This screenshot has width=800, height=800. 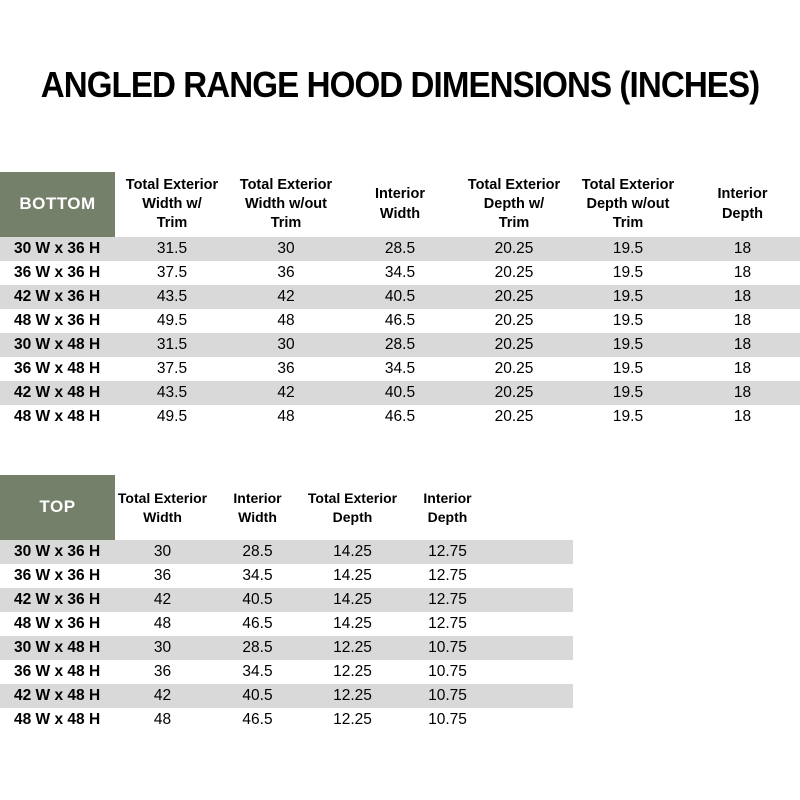 What do you see at coordinates (286, 600) in the screenshot?
I see `table-row: 42 W x 36 H 42 40.5 14.25 12.75` at bounding box center [286, 600].